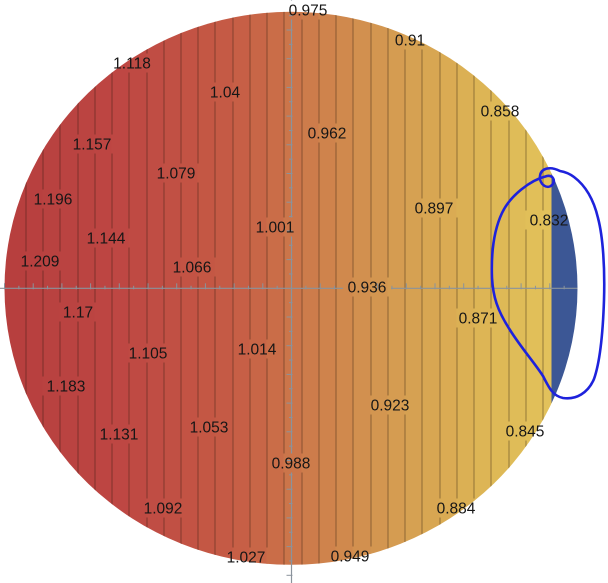  I want to click on contour-label: 1.196, so click(53, 200).